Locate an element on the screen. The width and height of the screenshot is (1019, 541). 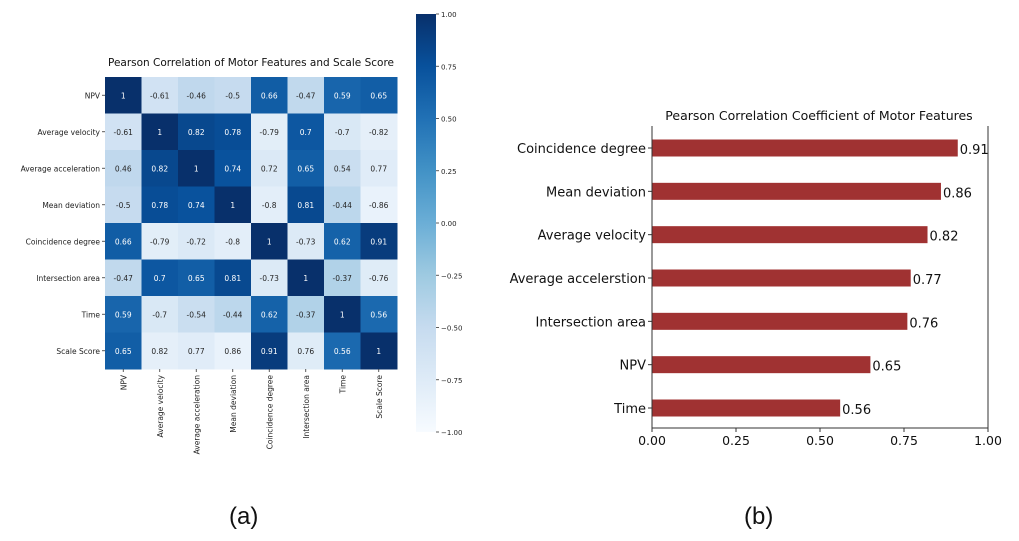
colorbar-tick-label: 0.25 is located at coordinates (449, 172).